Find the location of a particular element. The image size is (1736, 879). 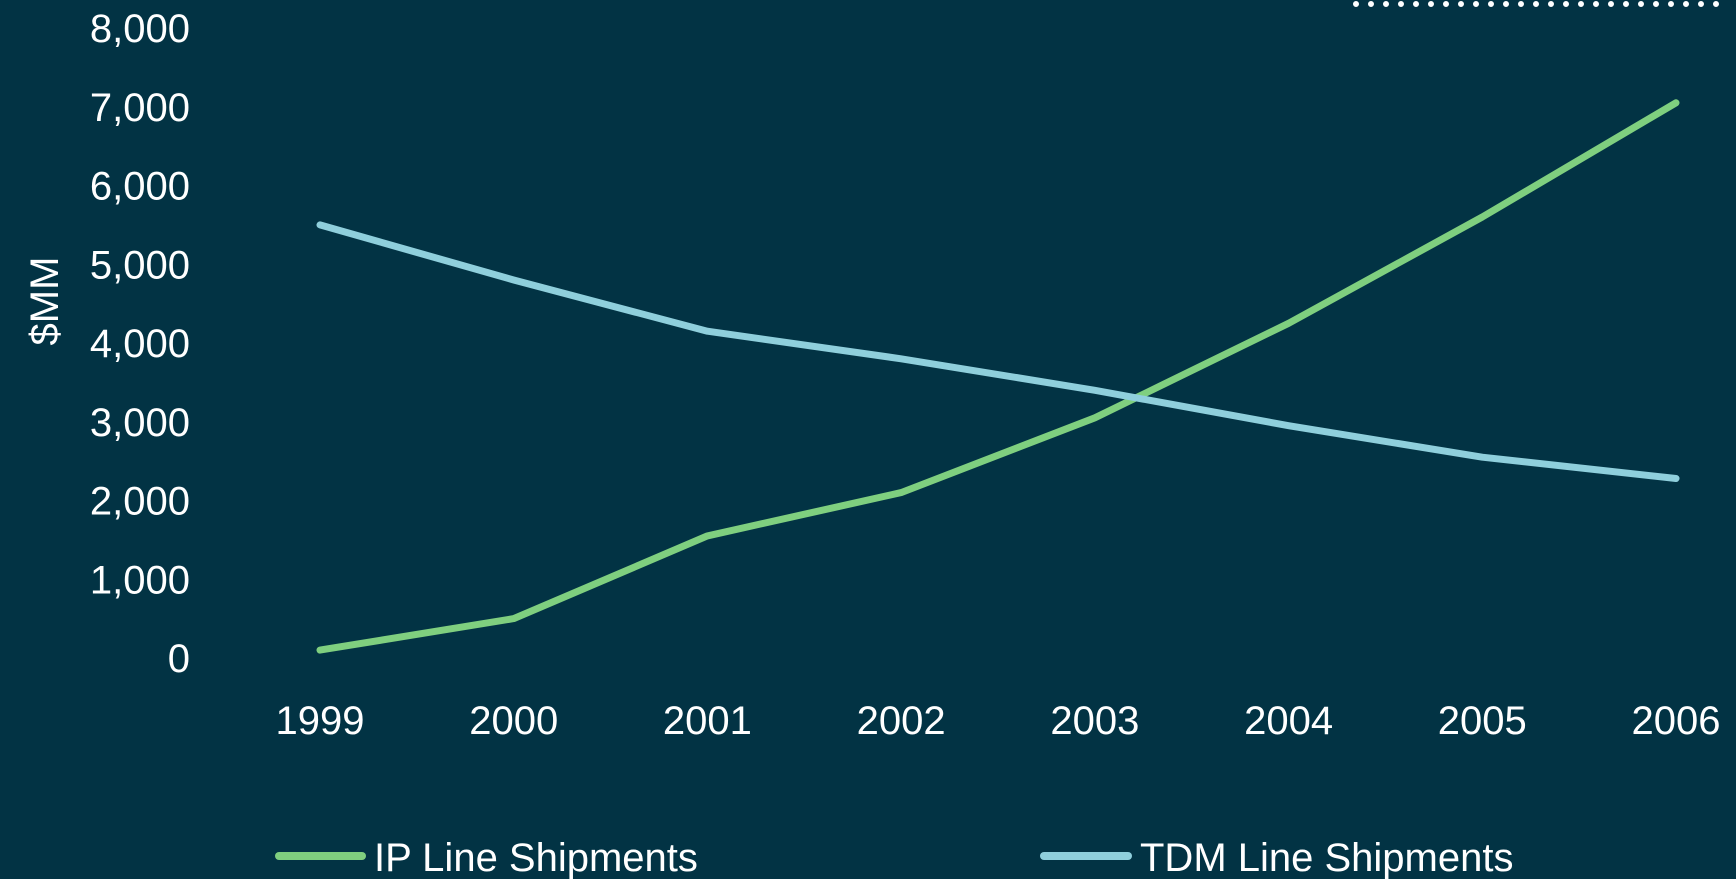

y-axis-label: $MM is located at coordinates (45, 301).